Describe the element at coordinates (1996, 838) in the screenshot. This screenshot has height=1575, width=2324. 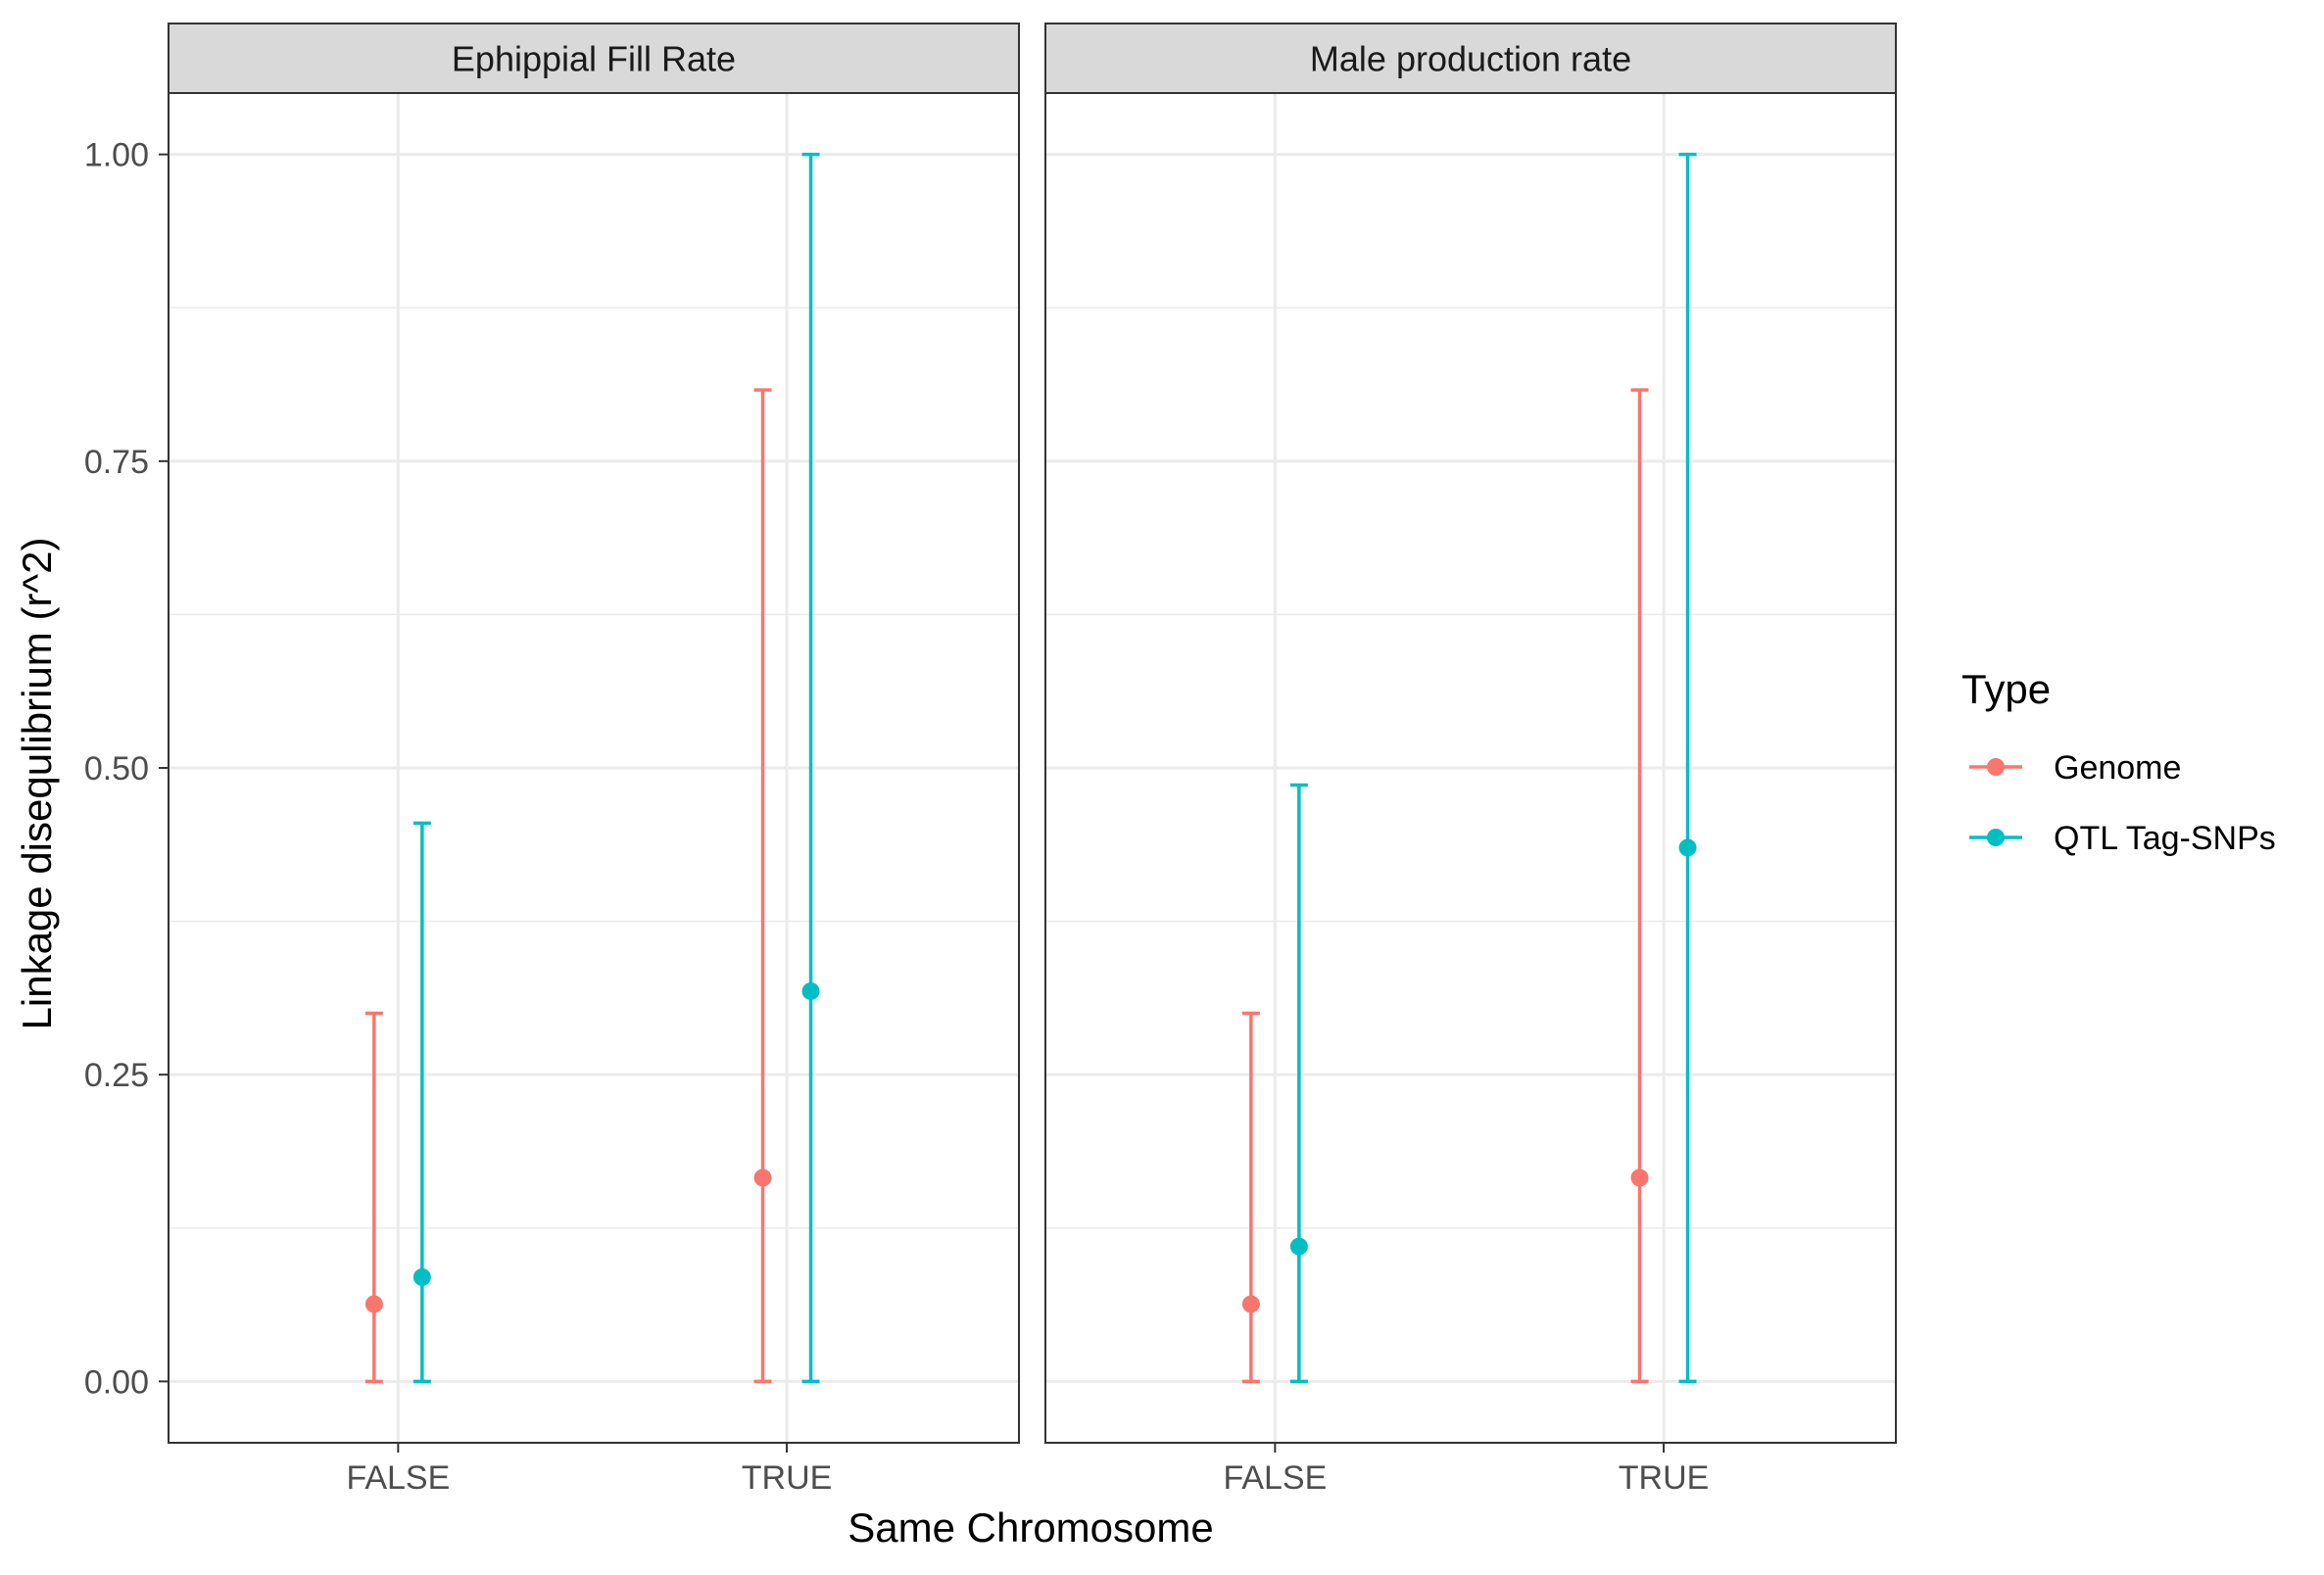
I see `legend-key-dot-qtl-tag-snps` at that location.